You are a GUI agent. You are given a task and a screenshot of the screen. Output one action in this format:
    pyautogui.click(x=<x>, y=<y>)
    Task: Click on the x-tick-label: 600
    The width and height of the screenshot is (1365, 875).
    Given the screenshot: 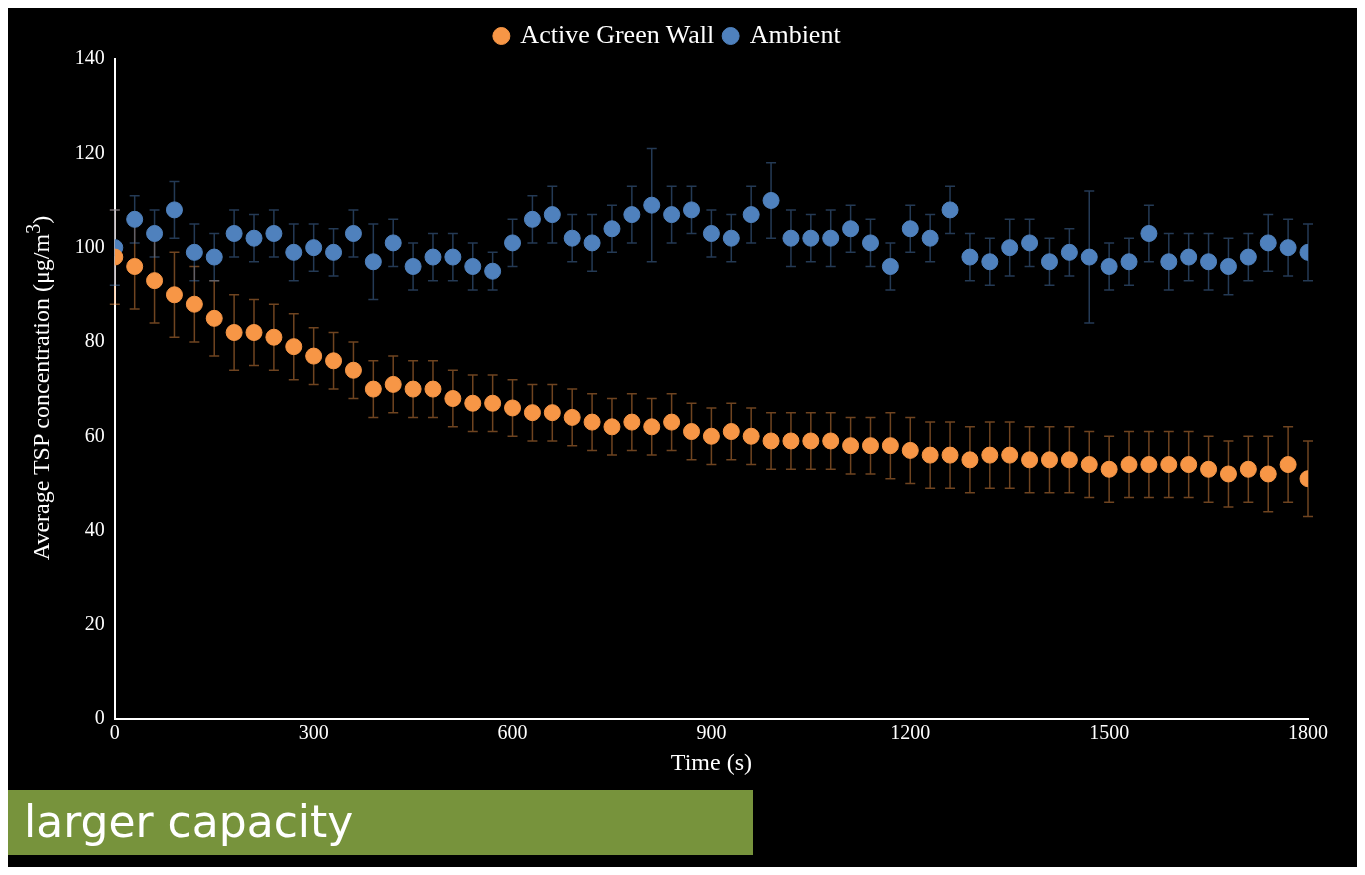 What is the action you would take?
    pyautogui.click(x=512, y=732)
    